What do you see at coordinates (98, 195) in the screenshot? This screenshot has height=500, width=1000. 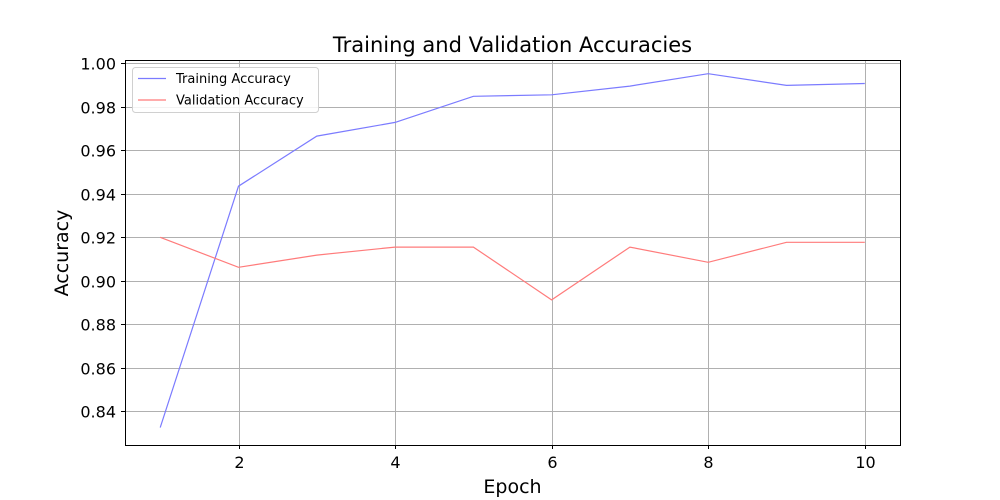 I see `y-tick-label: 0.94` at bounding box center [98, 195].